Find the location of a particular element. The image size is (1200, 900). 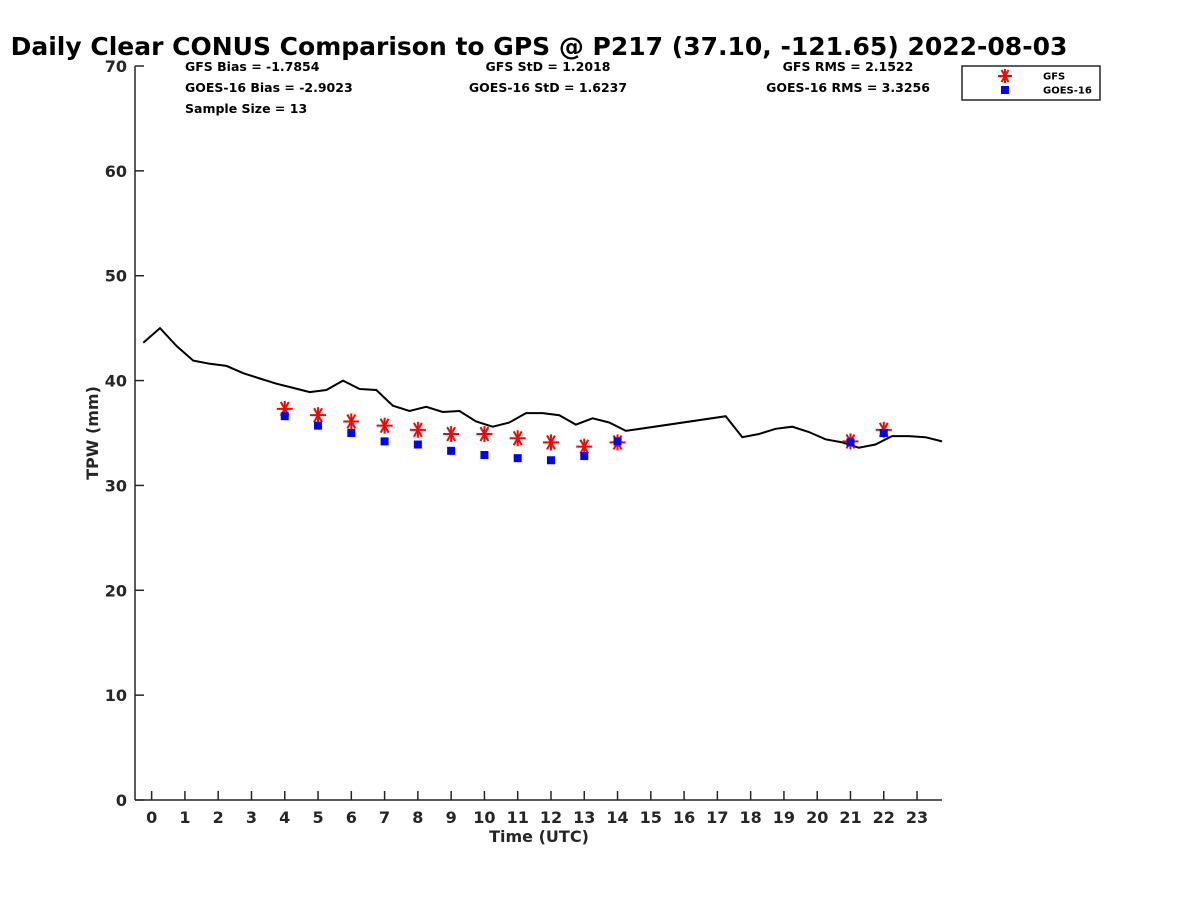

x-tick-label: 10 is located at coordinates (484, 817).